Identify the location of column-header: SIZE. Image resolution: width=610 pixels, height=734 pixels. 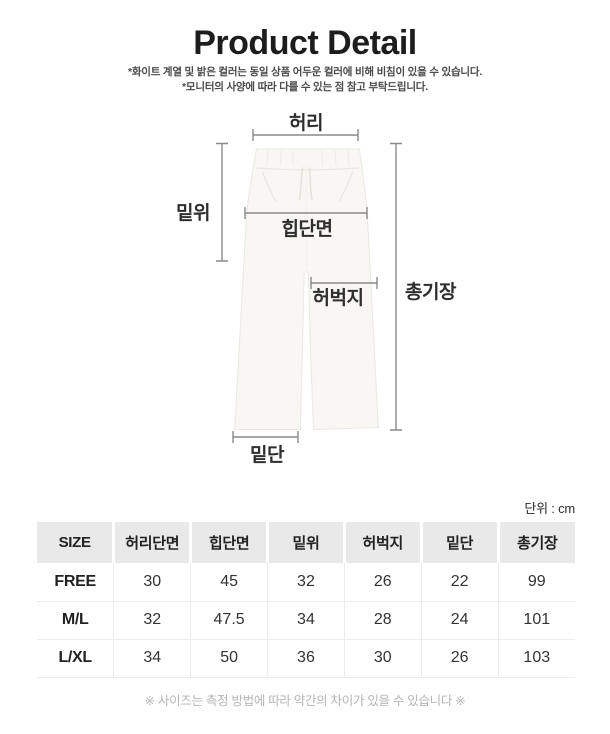
(76, 542).